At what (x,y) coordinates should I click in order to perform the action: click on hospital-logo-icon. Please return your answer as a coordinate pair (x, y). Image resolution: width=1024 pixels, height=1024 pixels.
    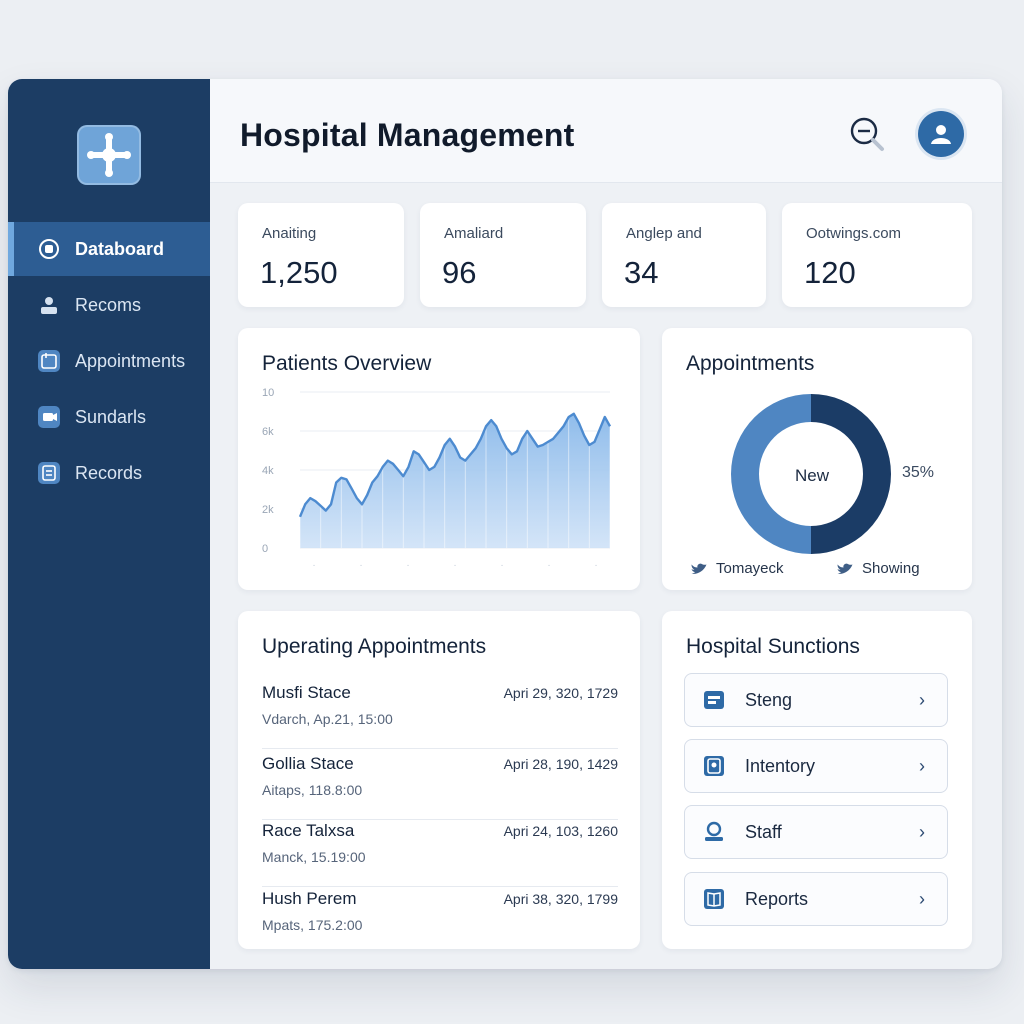
    Looking at the image, I should click on (109, 155).